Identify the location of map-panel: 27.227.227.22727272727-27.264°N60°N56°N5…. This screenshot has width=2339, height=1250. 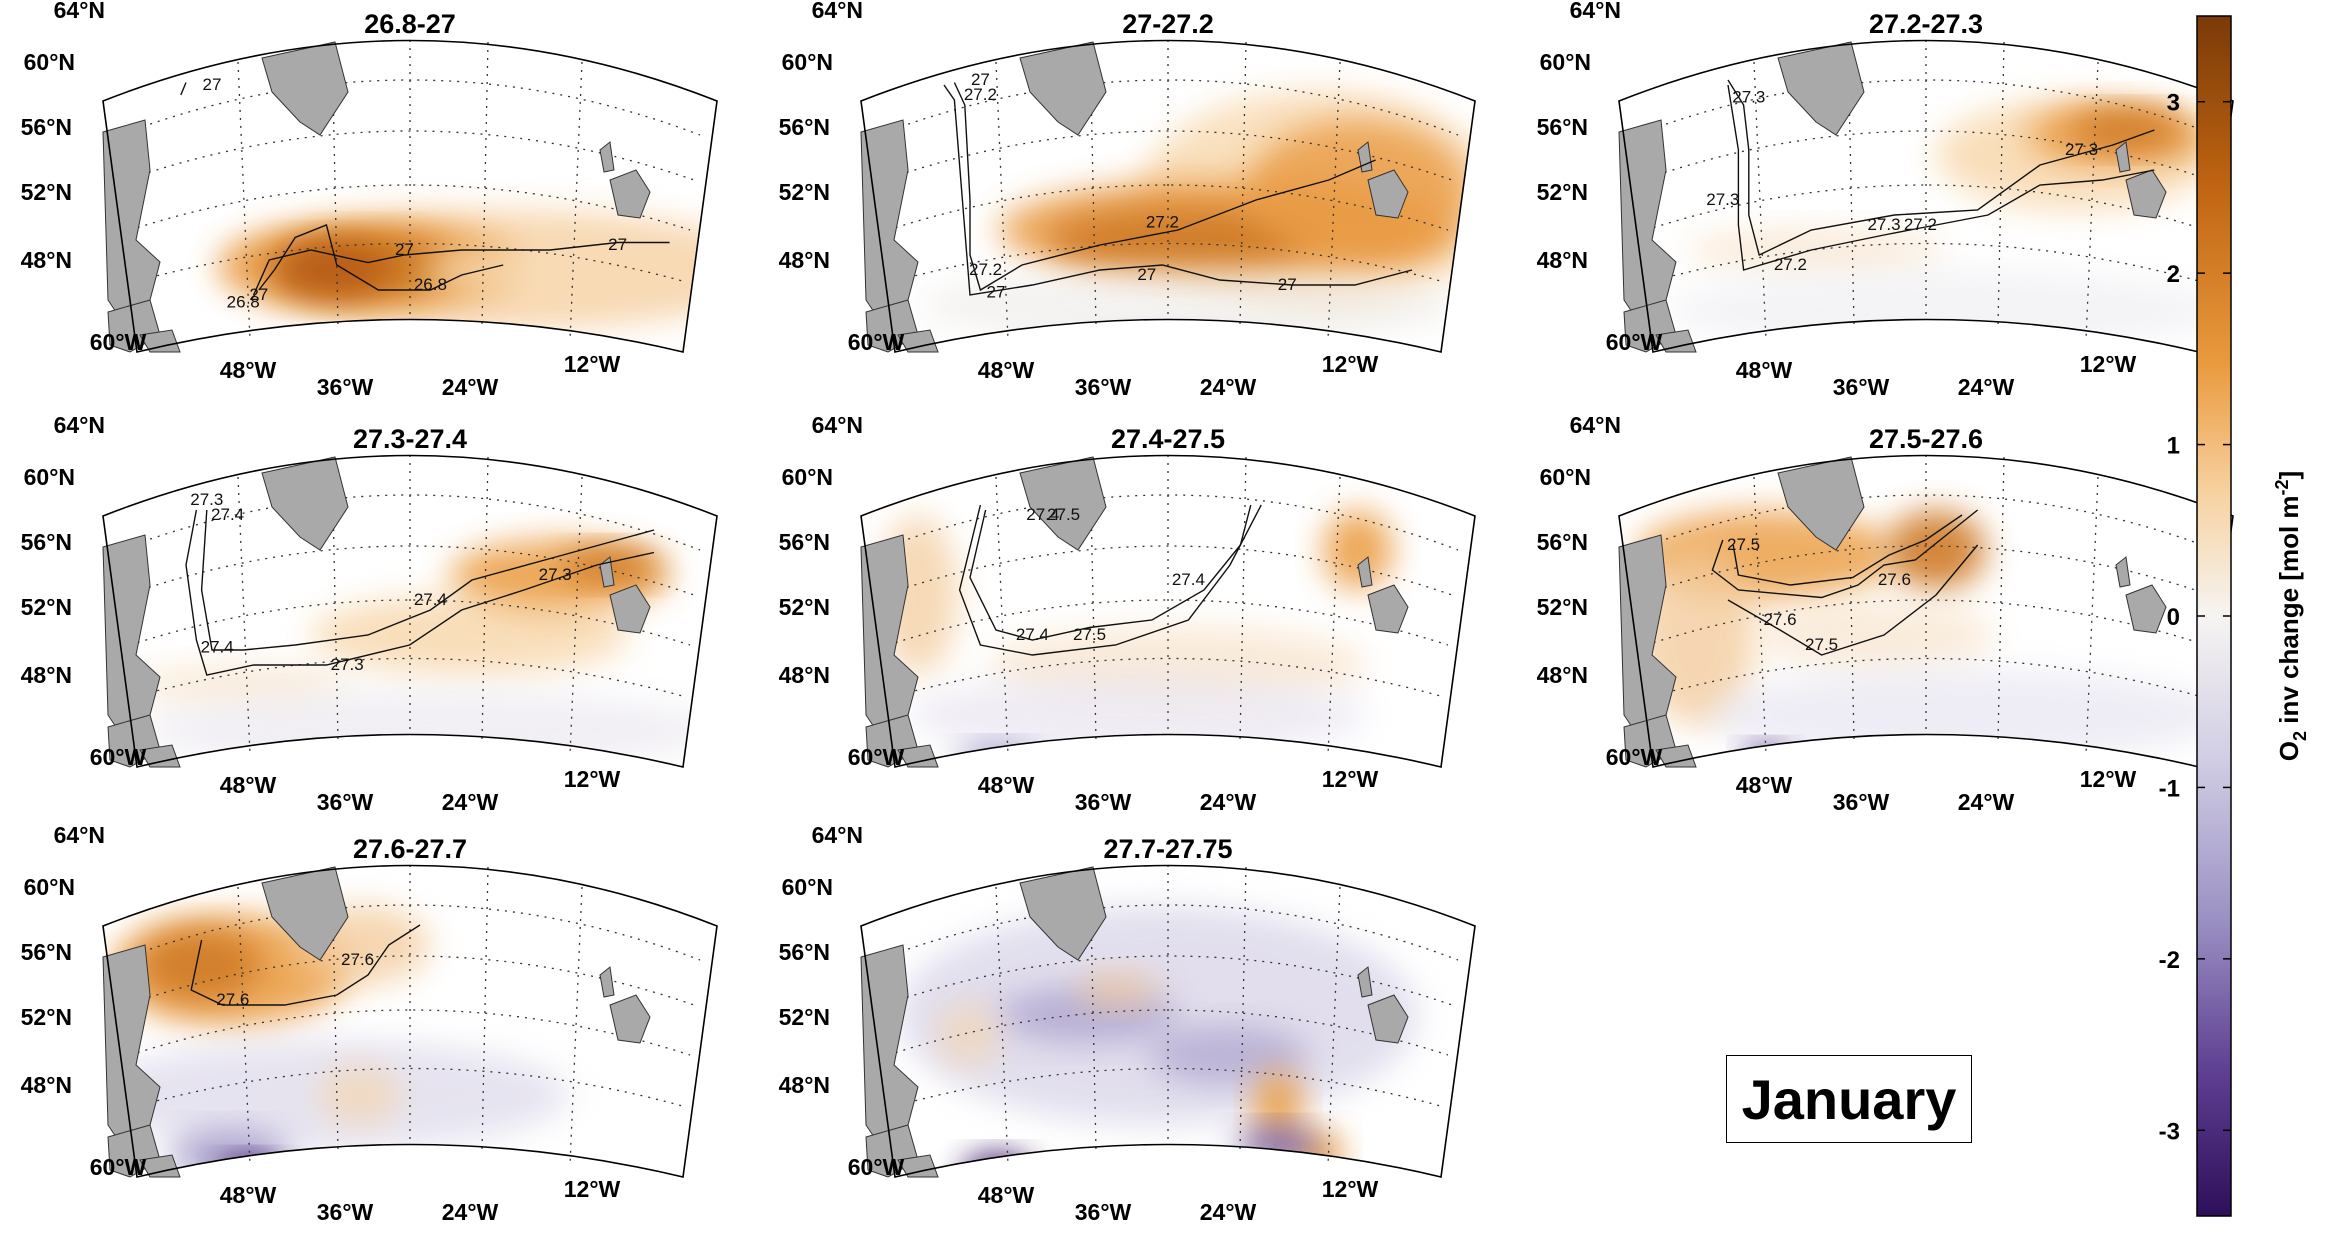
(1127, 200).